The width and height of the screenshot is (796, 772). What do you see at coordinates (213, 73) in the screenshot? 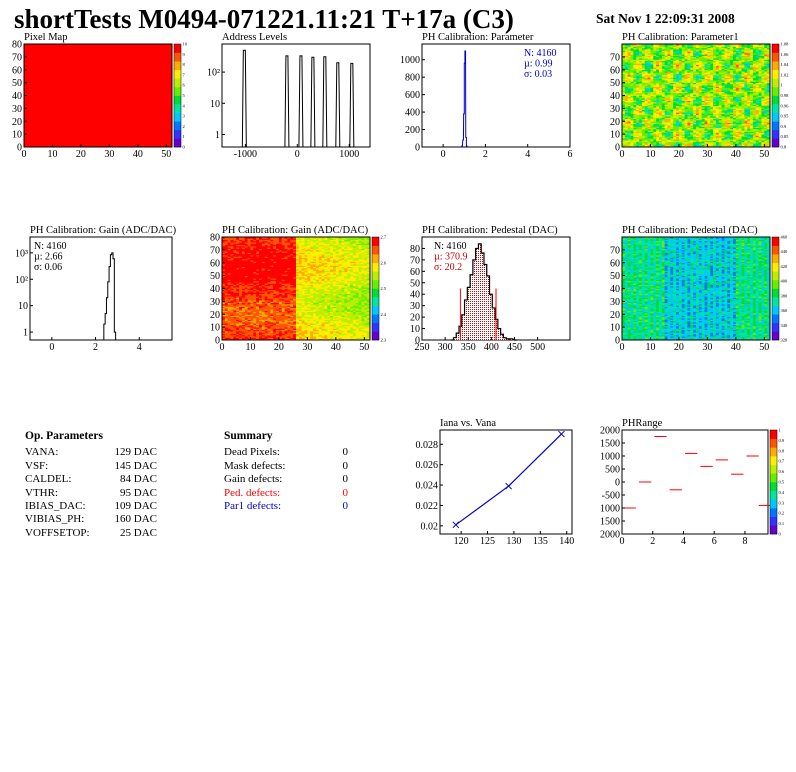
I see `y-tick-label: 10²` at bounding box center [213, 73].